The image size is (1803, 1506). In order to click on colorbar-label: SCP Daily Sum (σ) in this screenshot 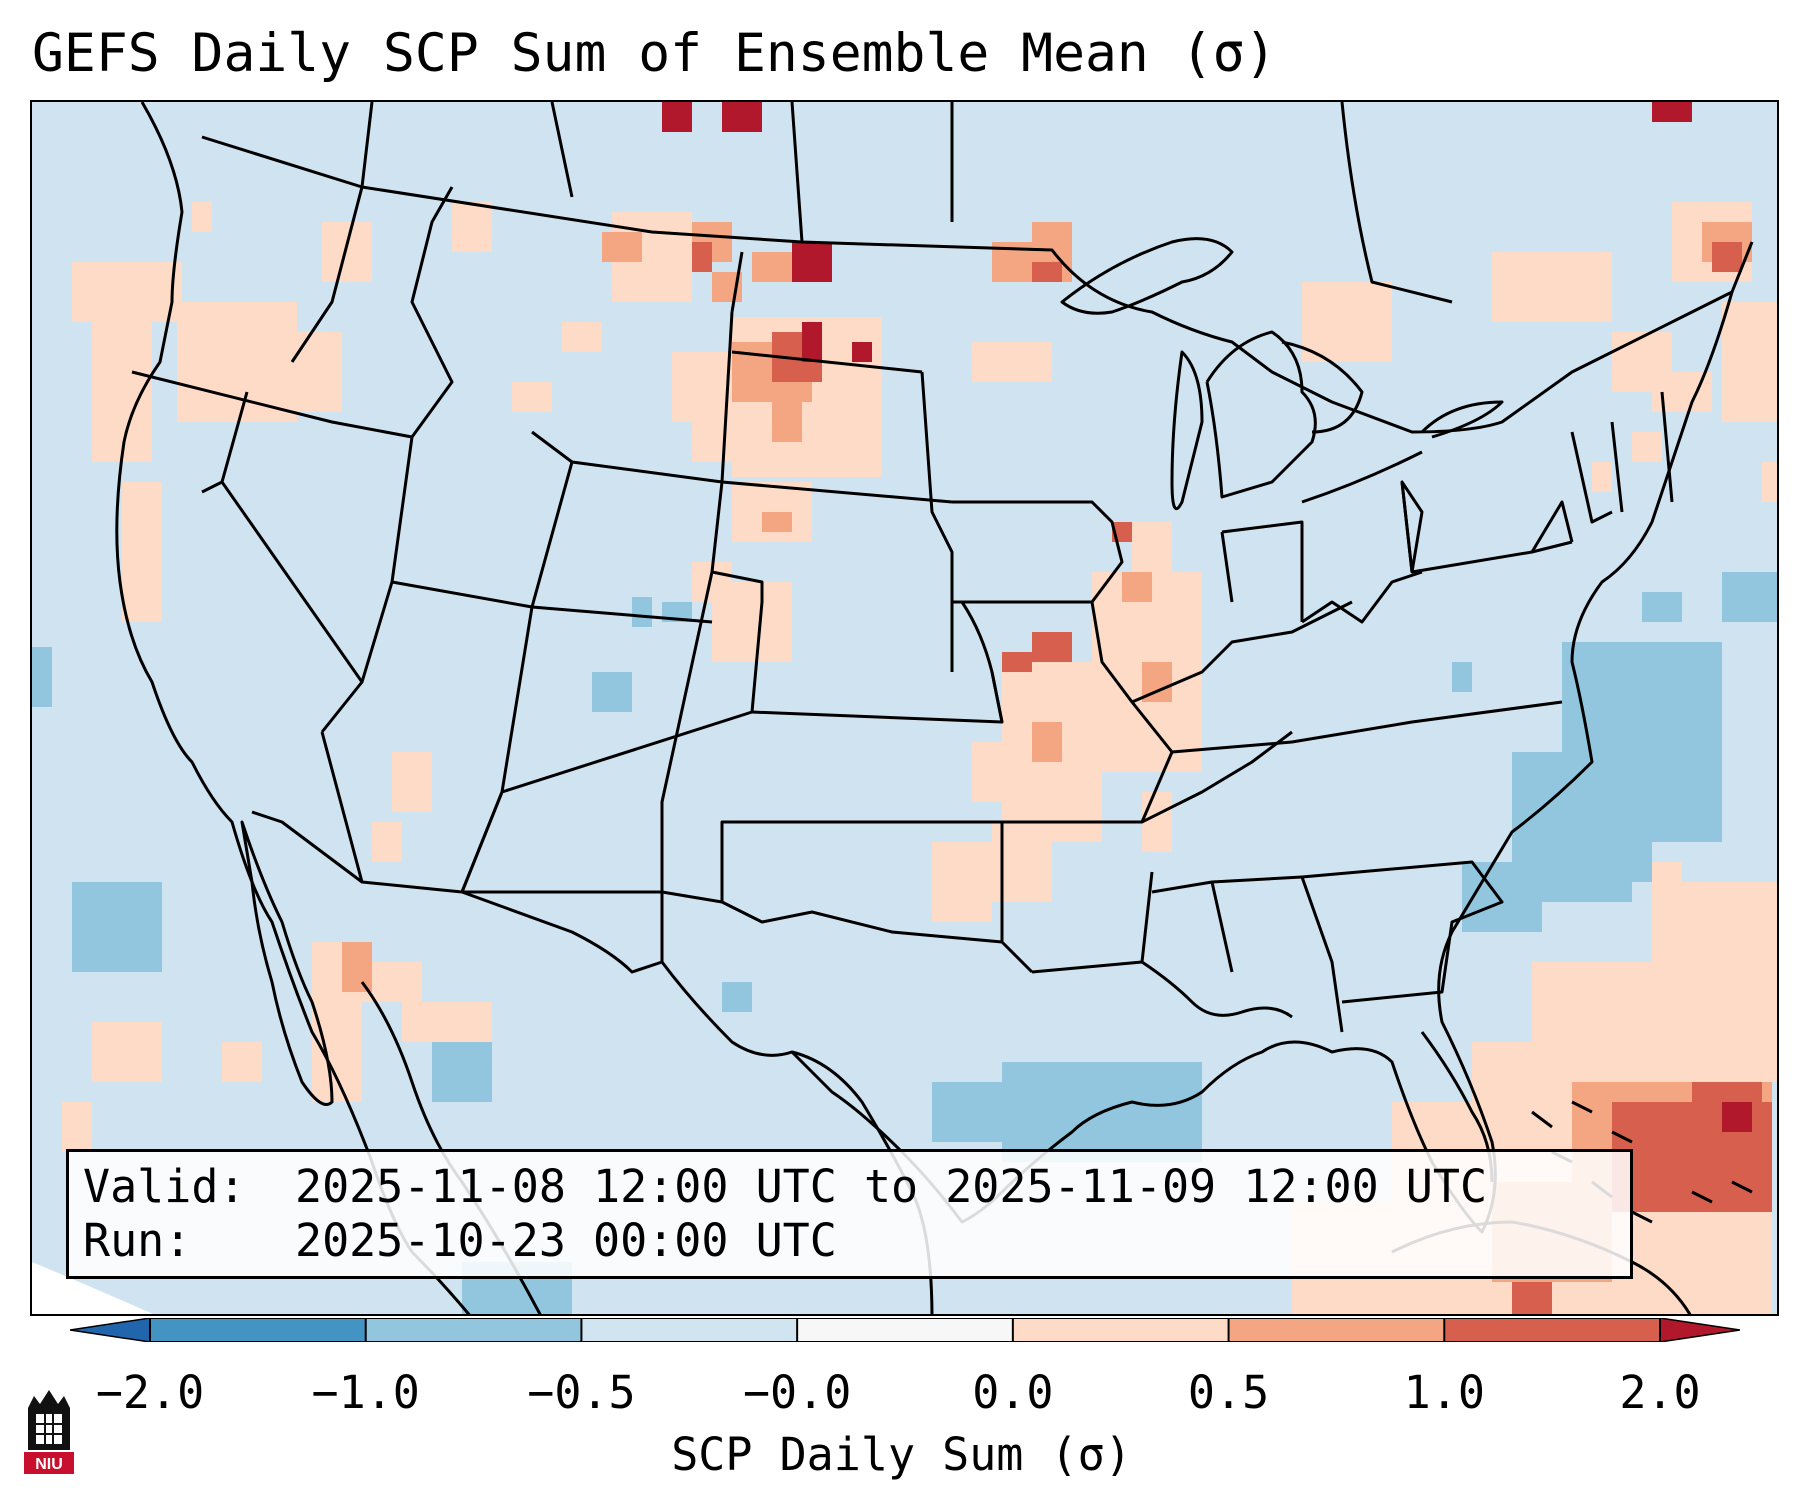, I will do `click(901, 1454)`.